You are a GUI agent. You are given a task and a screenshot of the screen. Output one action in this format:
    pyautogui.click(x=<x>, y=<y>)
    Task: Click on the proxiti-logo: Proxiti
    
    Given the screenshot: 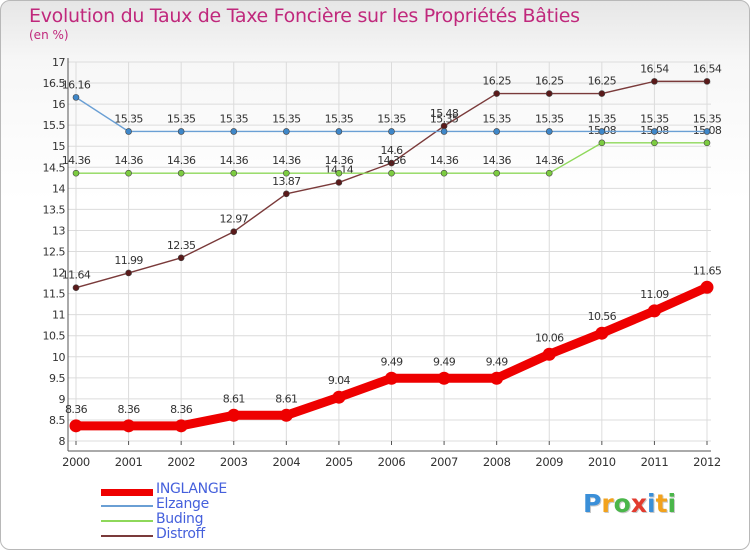 What is the action you would take?
    pyautogui.click(x=630, y=503)
    